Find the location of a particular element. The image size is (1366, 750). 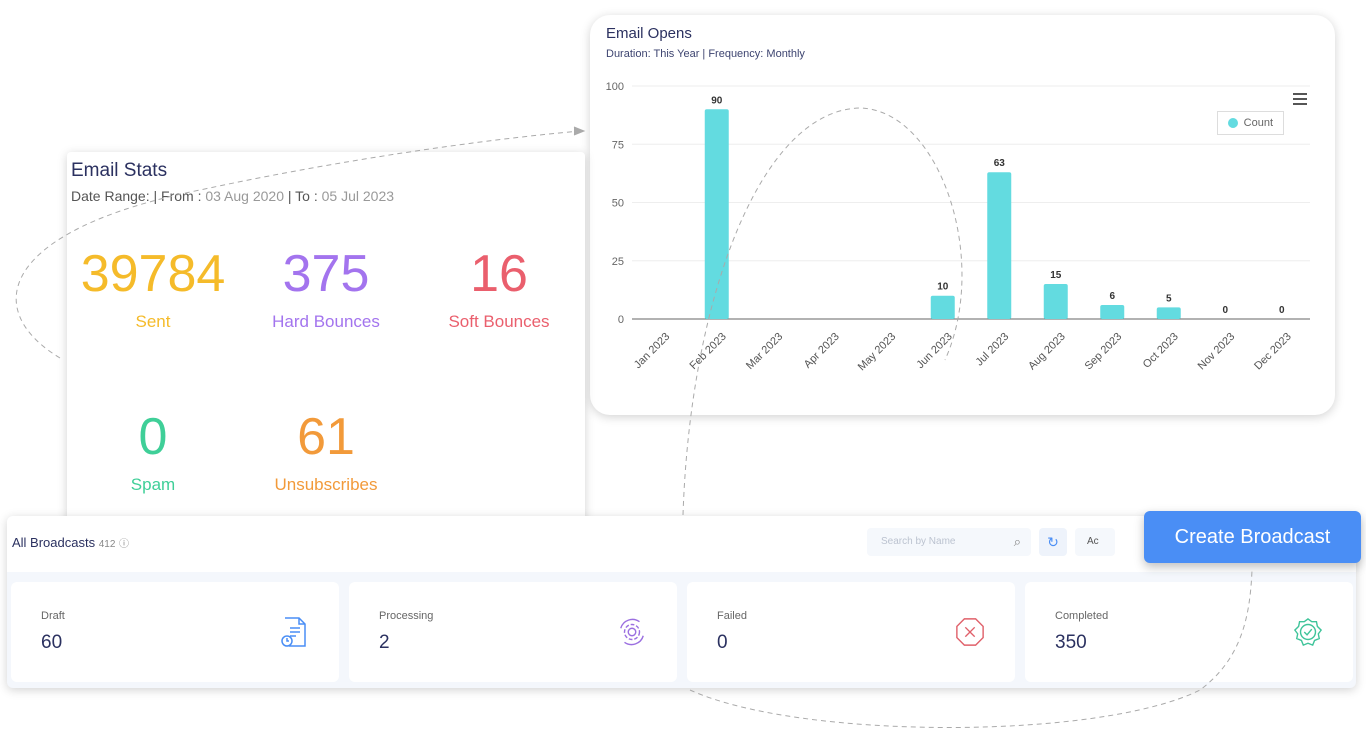

tile-value: 350 is located at coordinates (1071, 642).